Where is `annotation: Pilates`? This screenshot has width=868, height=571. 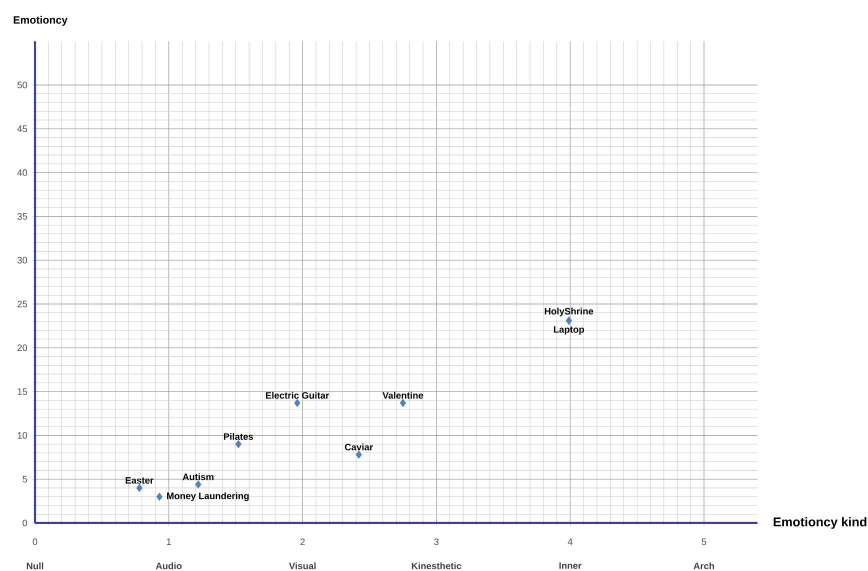 annotation: Pilates is located at coordinates (239, 436).